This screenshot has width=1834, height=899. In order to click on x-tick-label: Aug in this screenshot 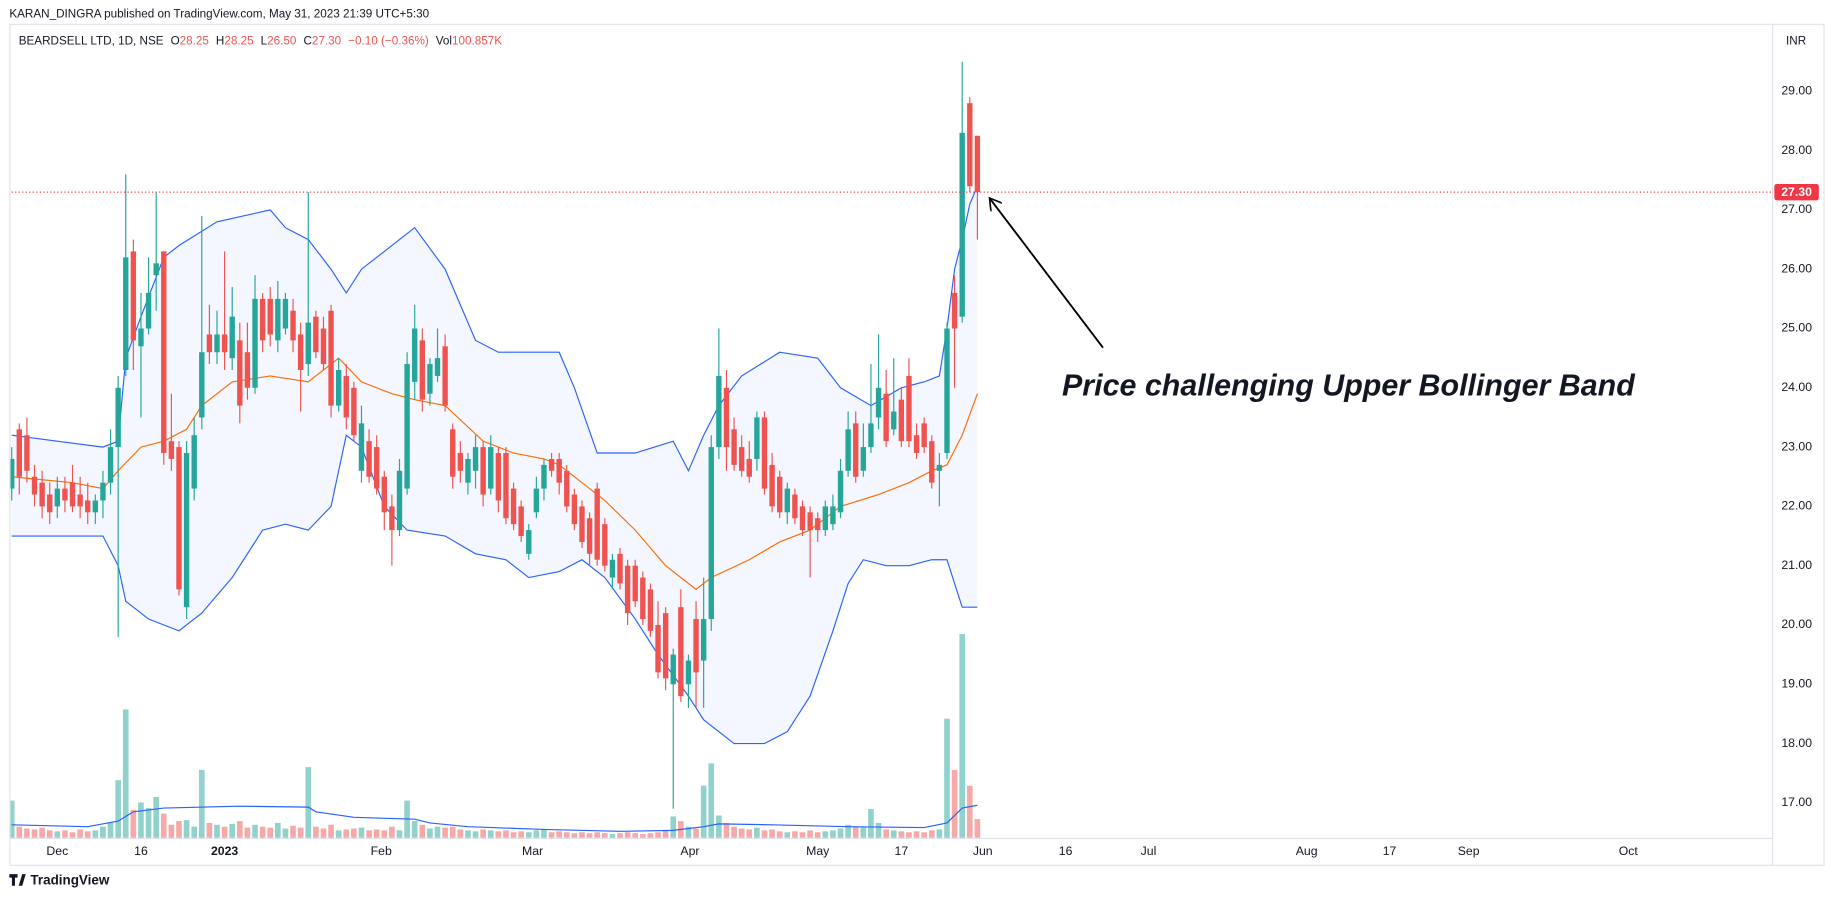, I will do `click(1307, 851)`.